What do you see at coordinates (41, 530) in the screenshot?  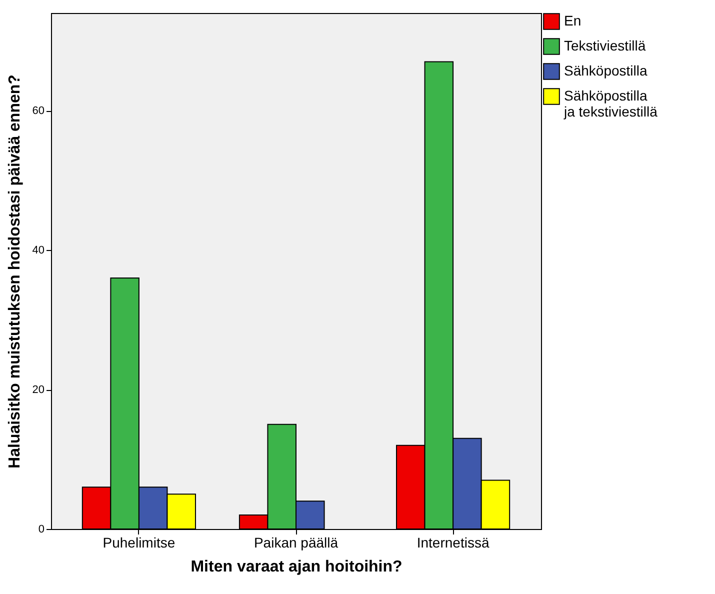 I see `y-tick-label: 0` at bounding box center [41, 530].